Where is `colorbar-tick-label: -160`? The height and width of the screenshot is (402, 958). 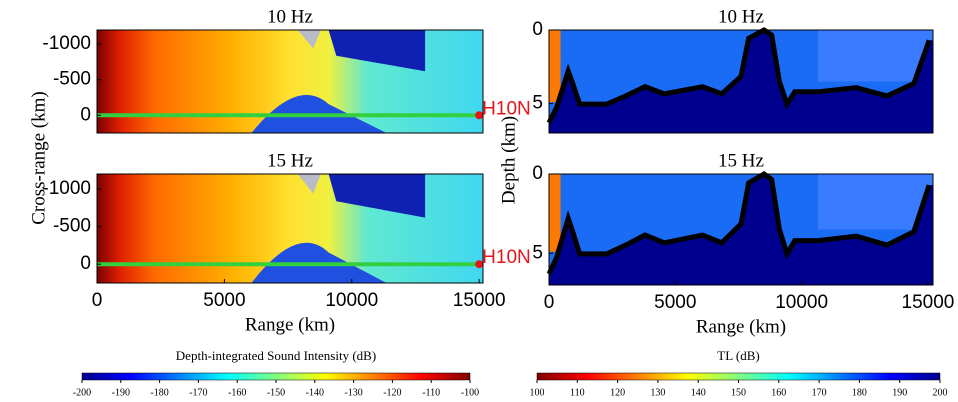
colorbar-tick-label: -160 is located at coordinates (237, 392).